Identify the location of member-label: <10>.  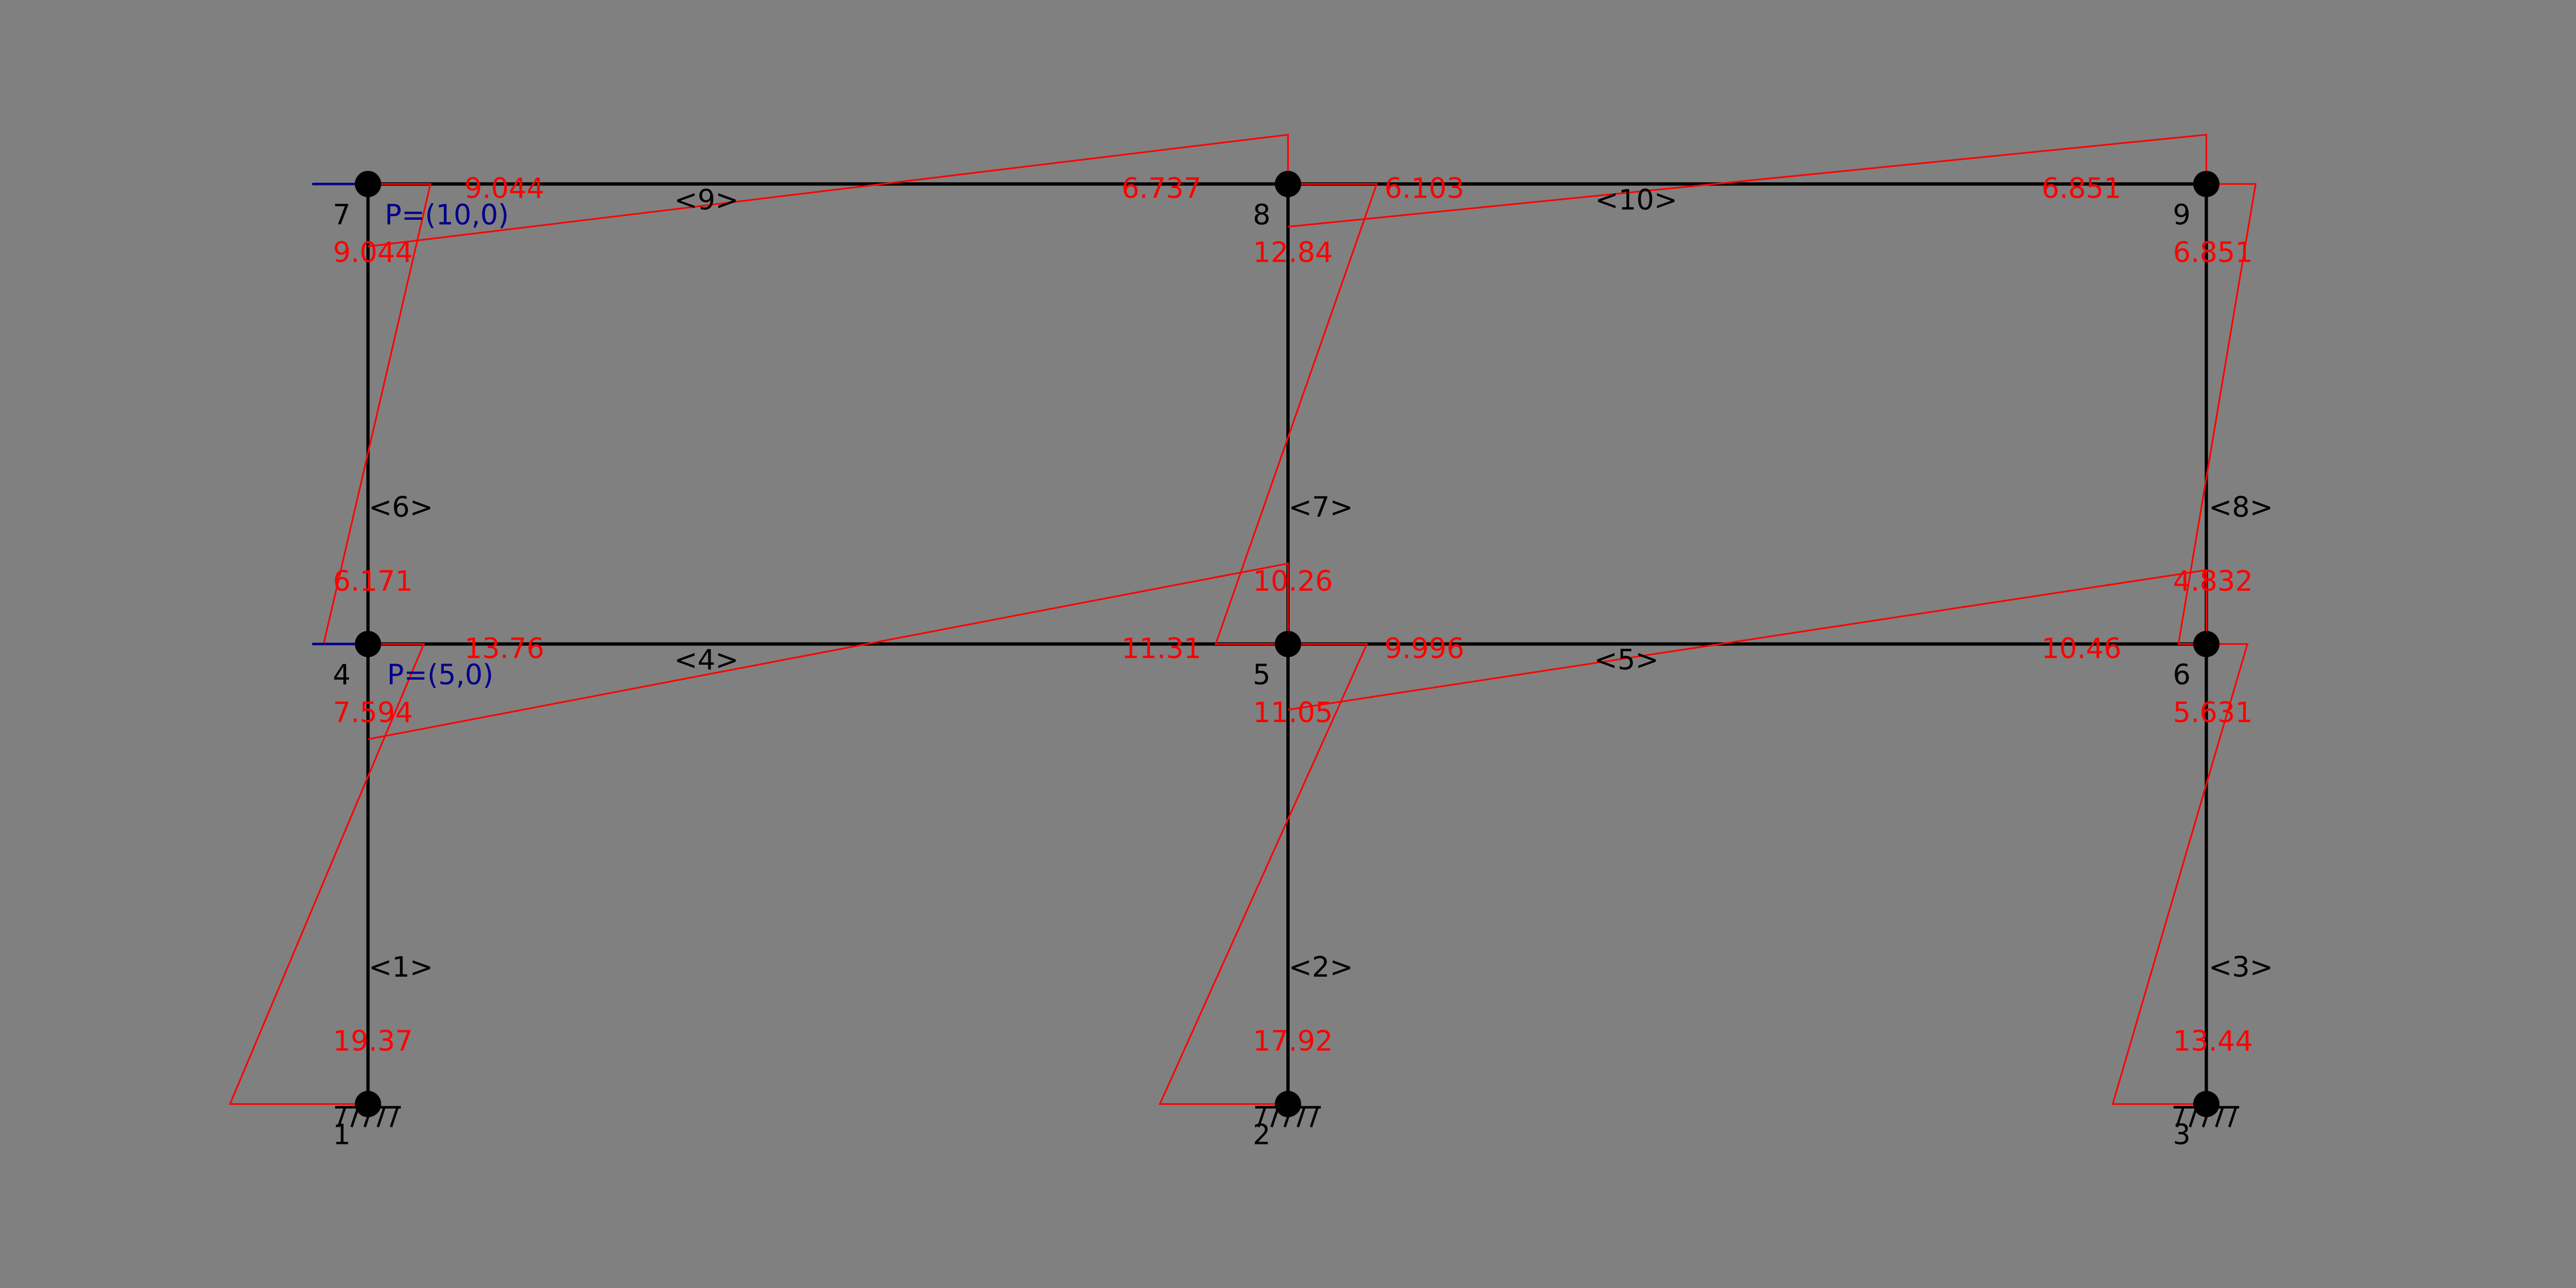
(1636, 200).